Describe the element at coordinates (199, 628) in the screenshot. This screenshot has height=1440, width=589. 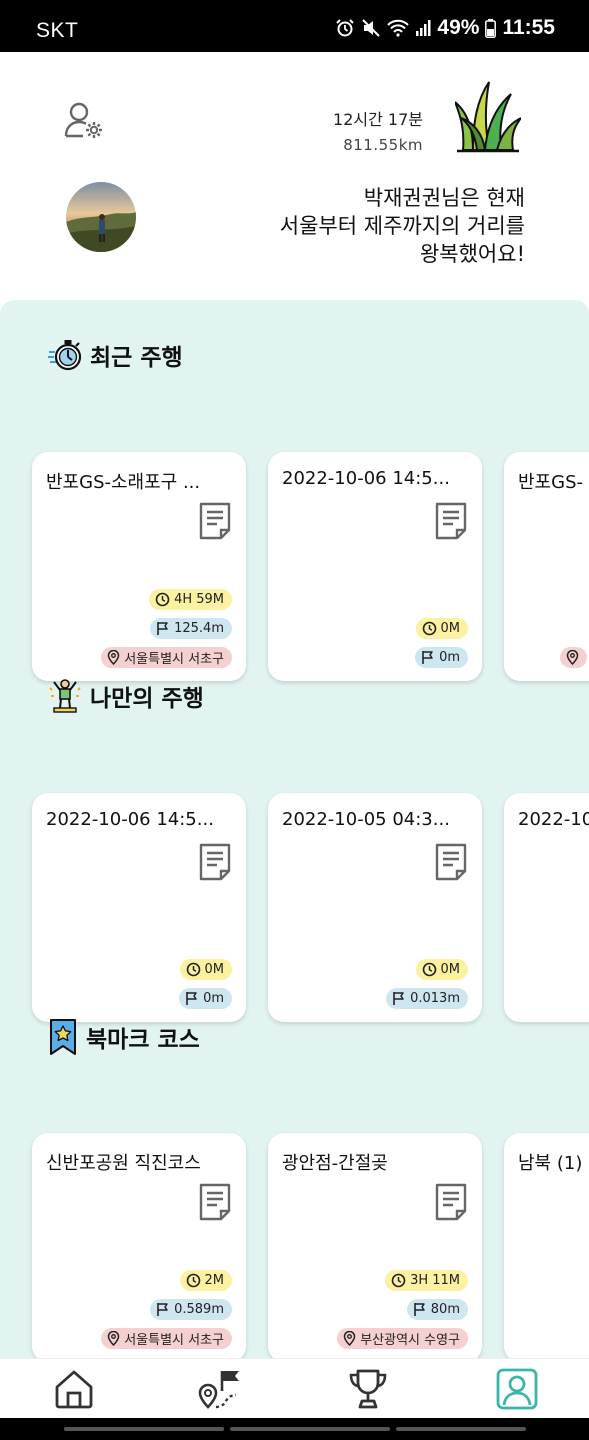
I see `distance-value: 125.4m` at that location.